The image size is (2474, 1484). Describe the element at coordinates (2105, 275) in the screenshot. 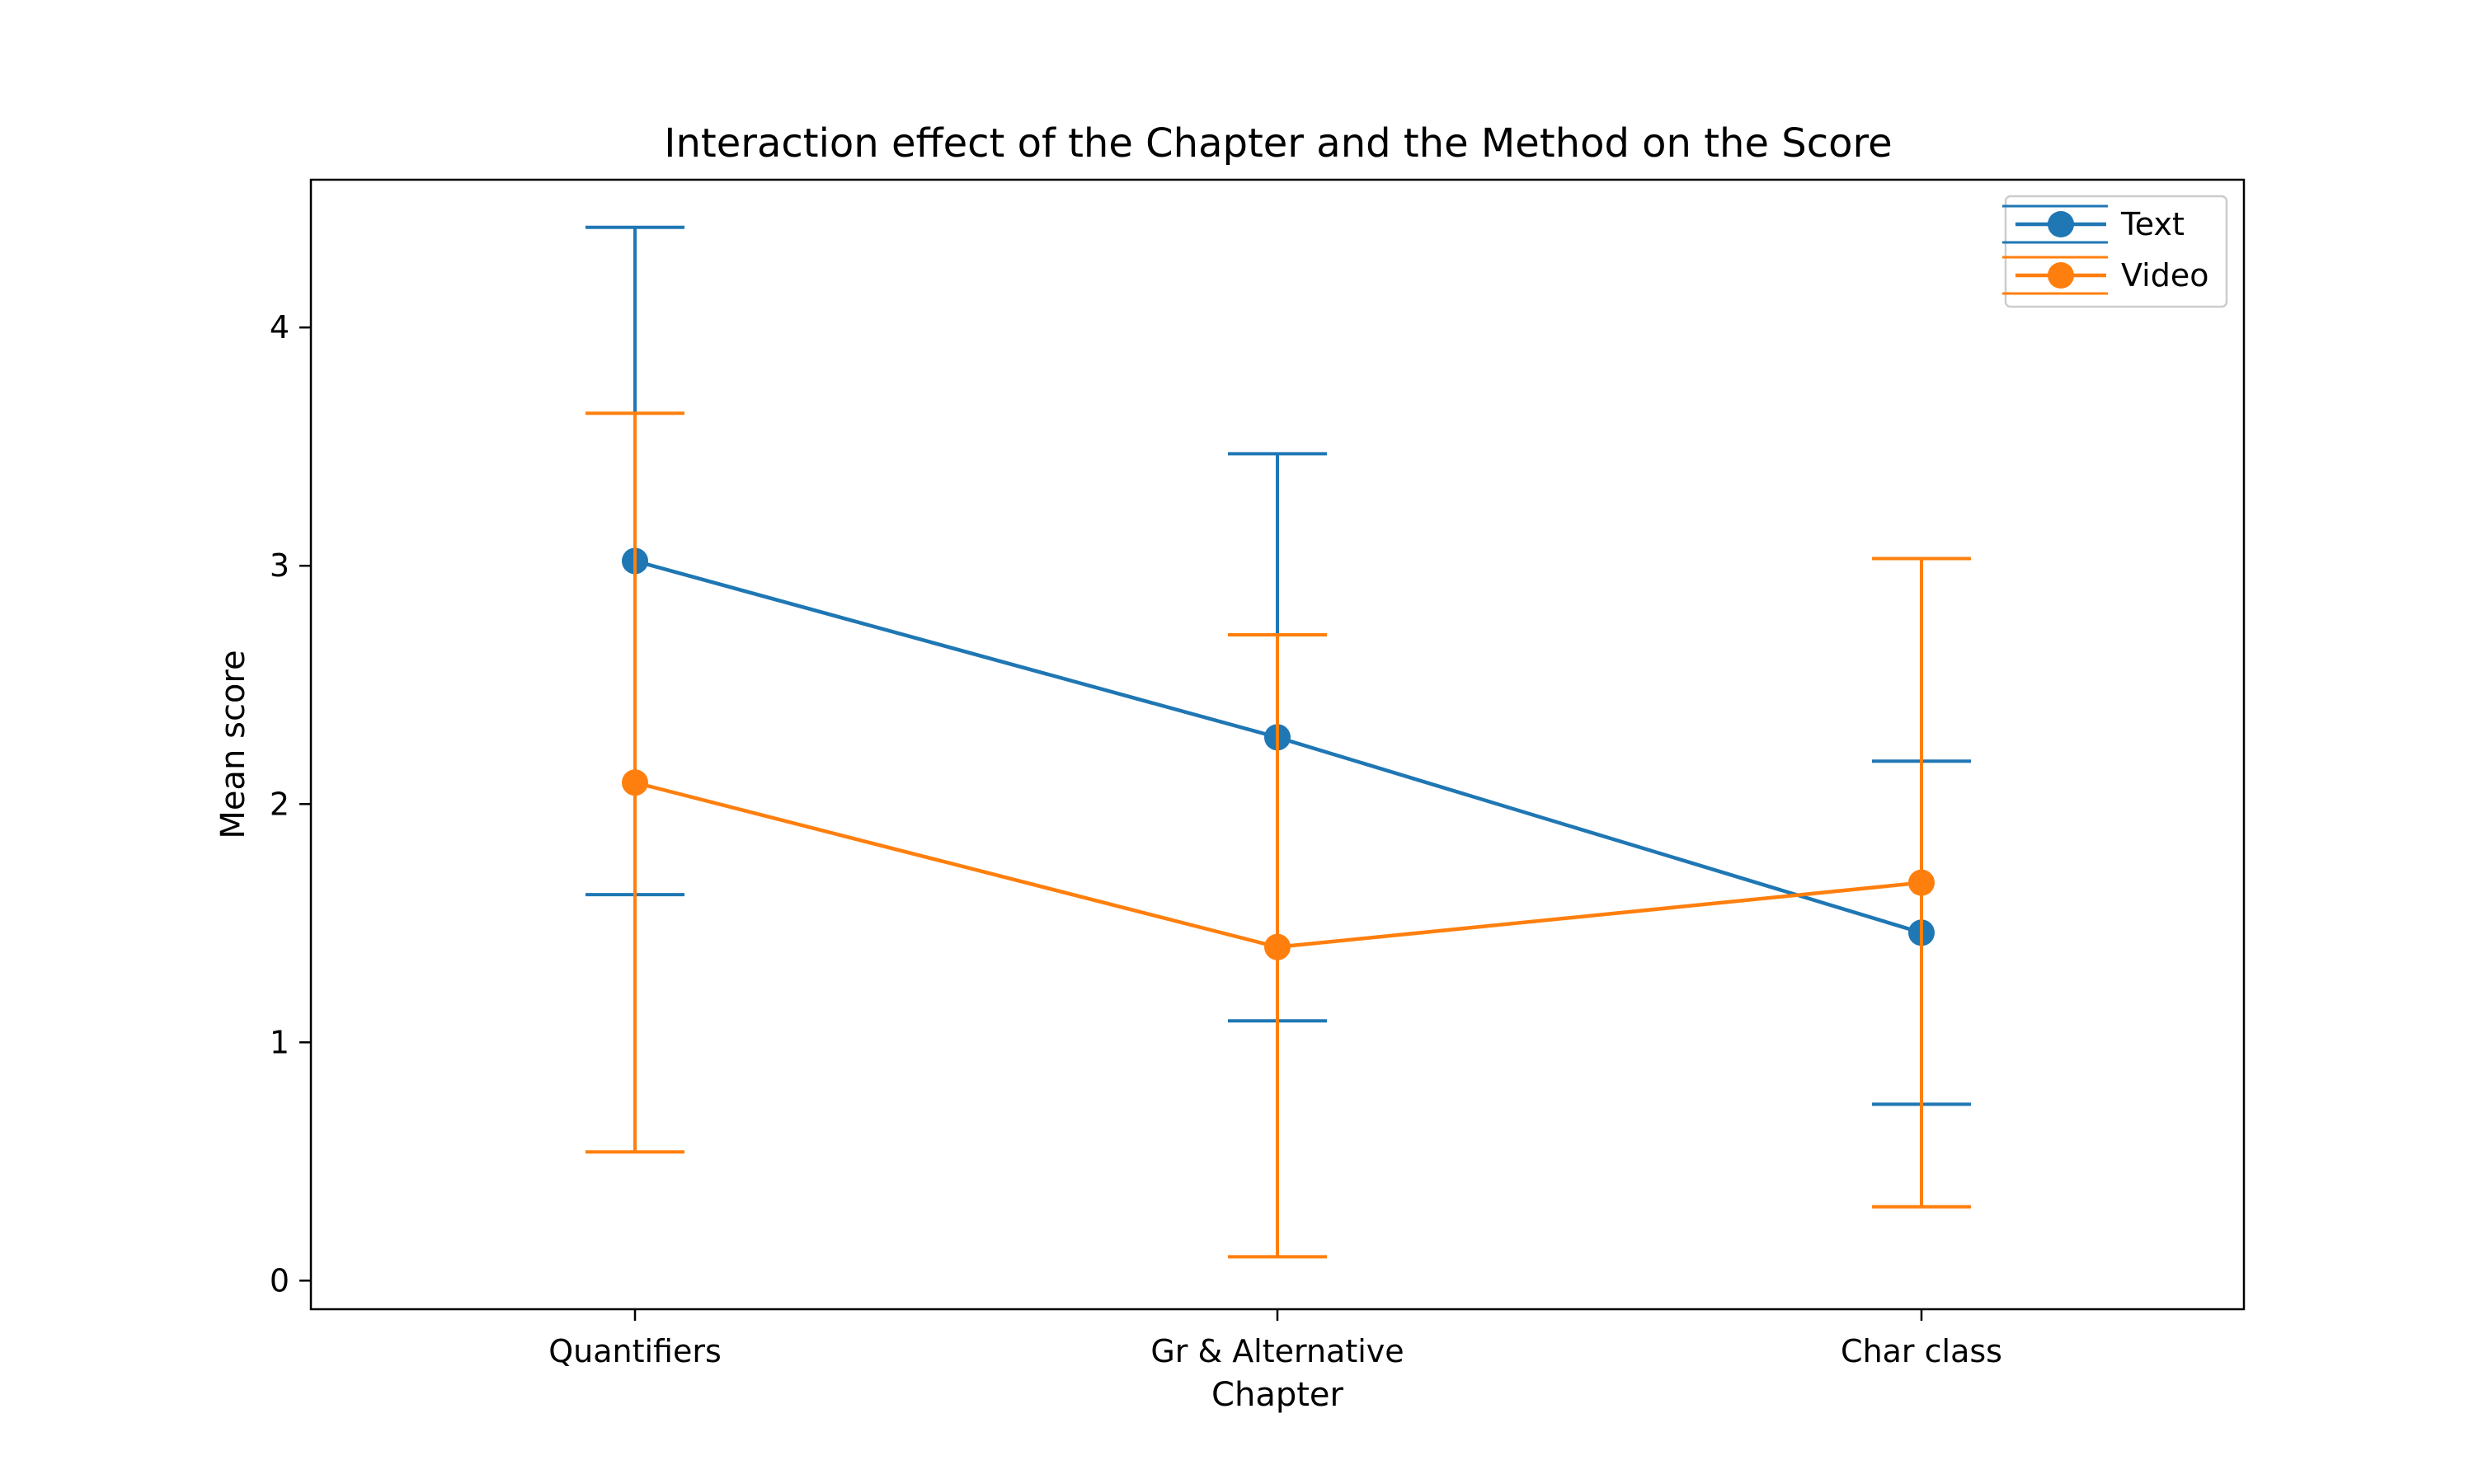

I see `legend-item-video: Video` at that location.